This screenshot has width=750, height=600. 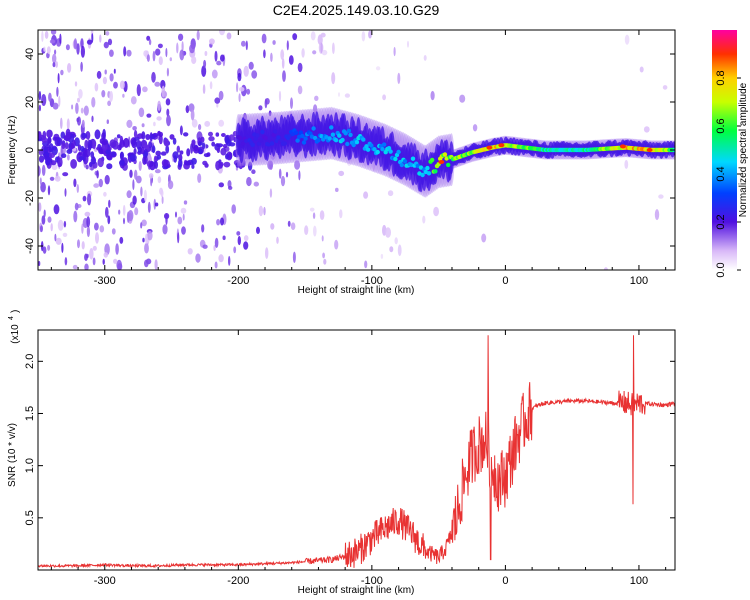 I want to click on chart-title: C2E4.2025.149.03.10.G29, so click(x=356, y=10).